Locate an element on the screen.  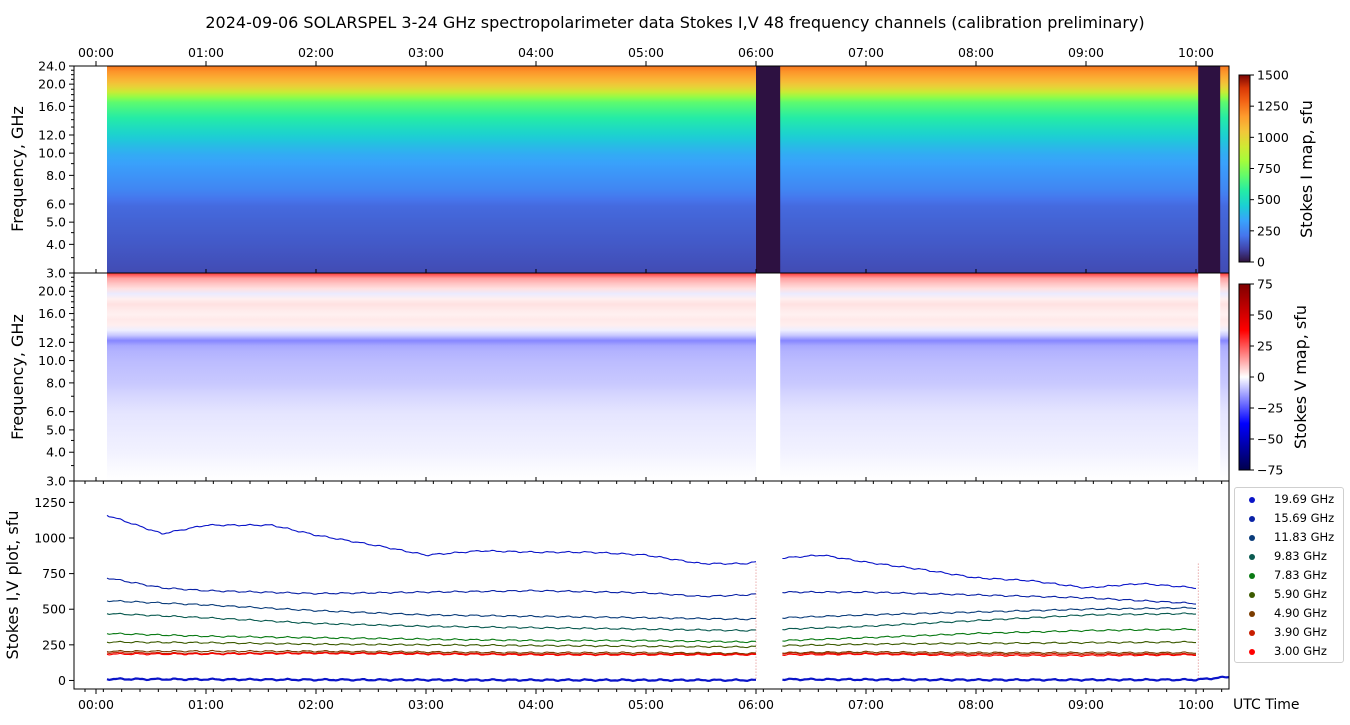
y-tick-label: 16.0 is located at coordinates (52, 313).